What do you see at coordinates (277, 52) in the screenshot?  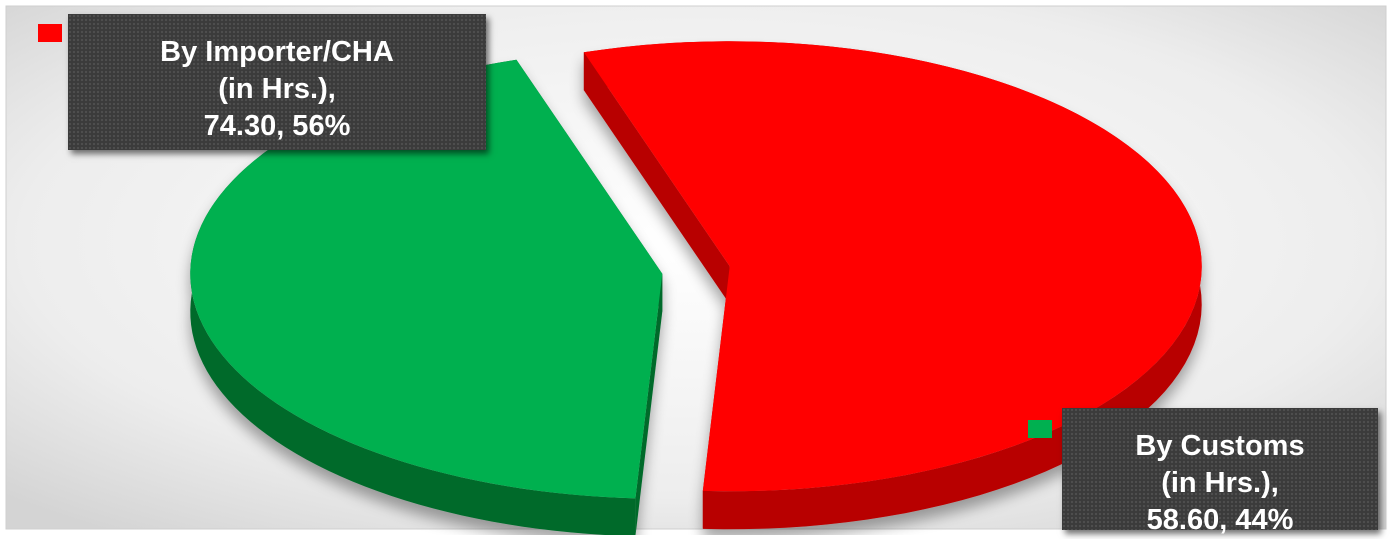 I see `data-label-importer-line-1: By Importer/CHA` at bounding box center [277, 52].